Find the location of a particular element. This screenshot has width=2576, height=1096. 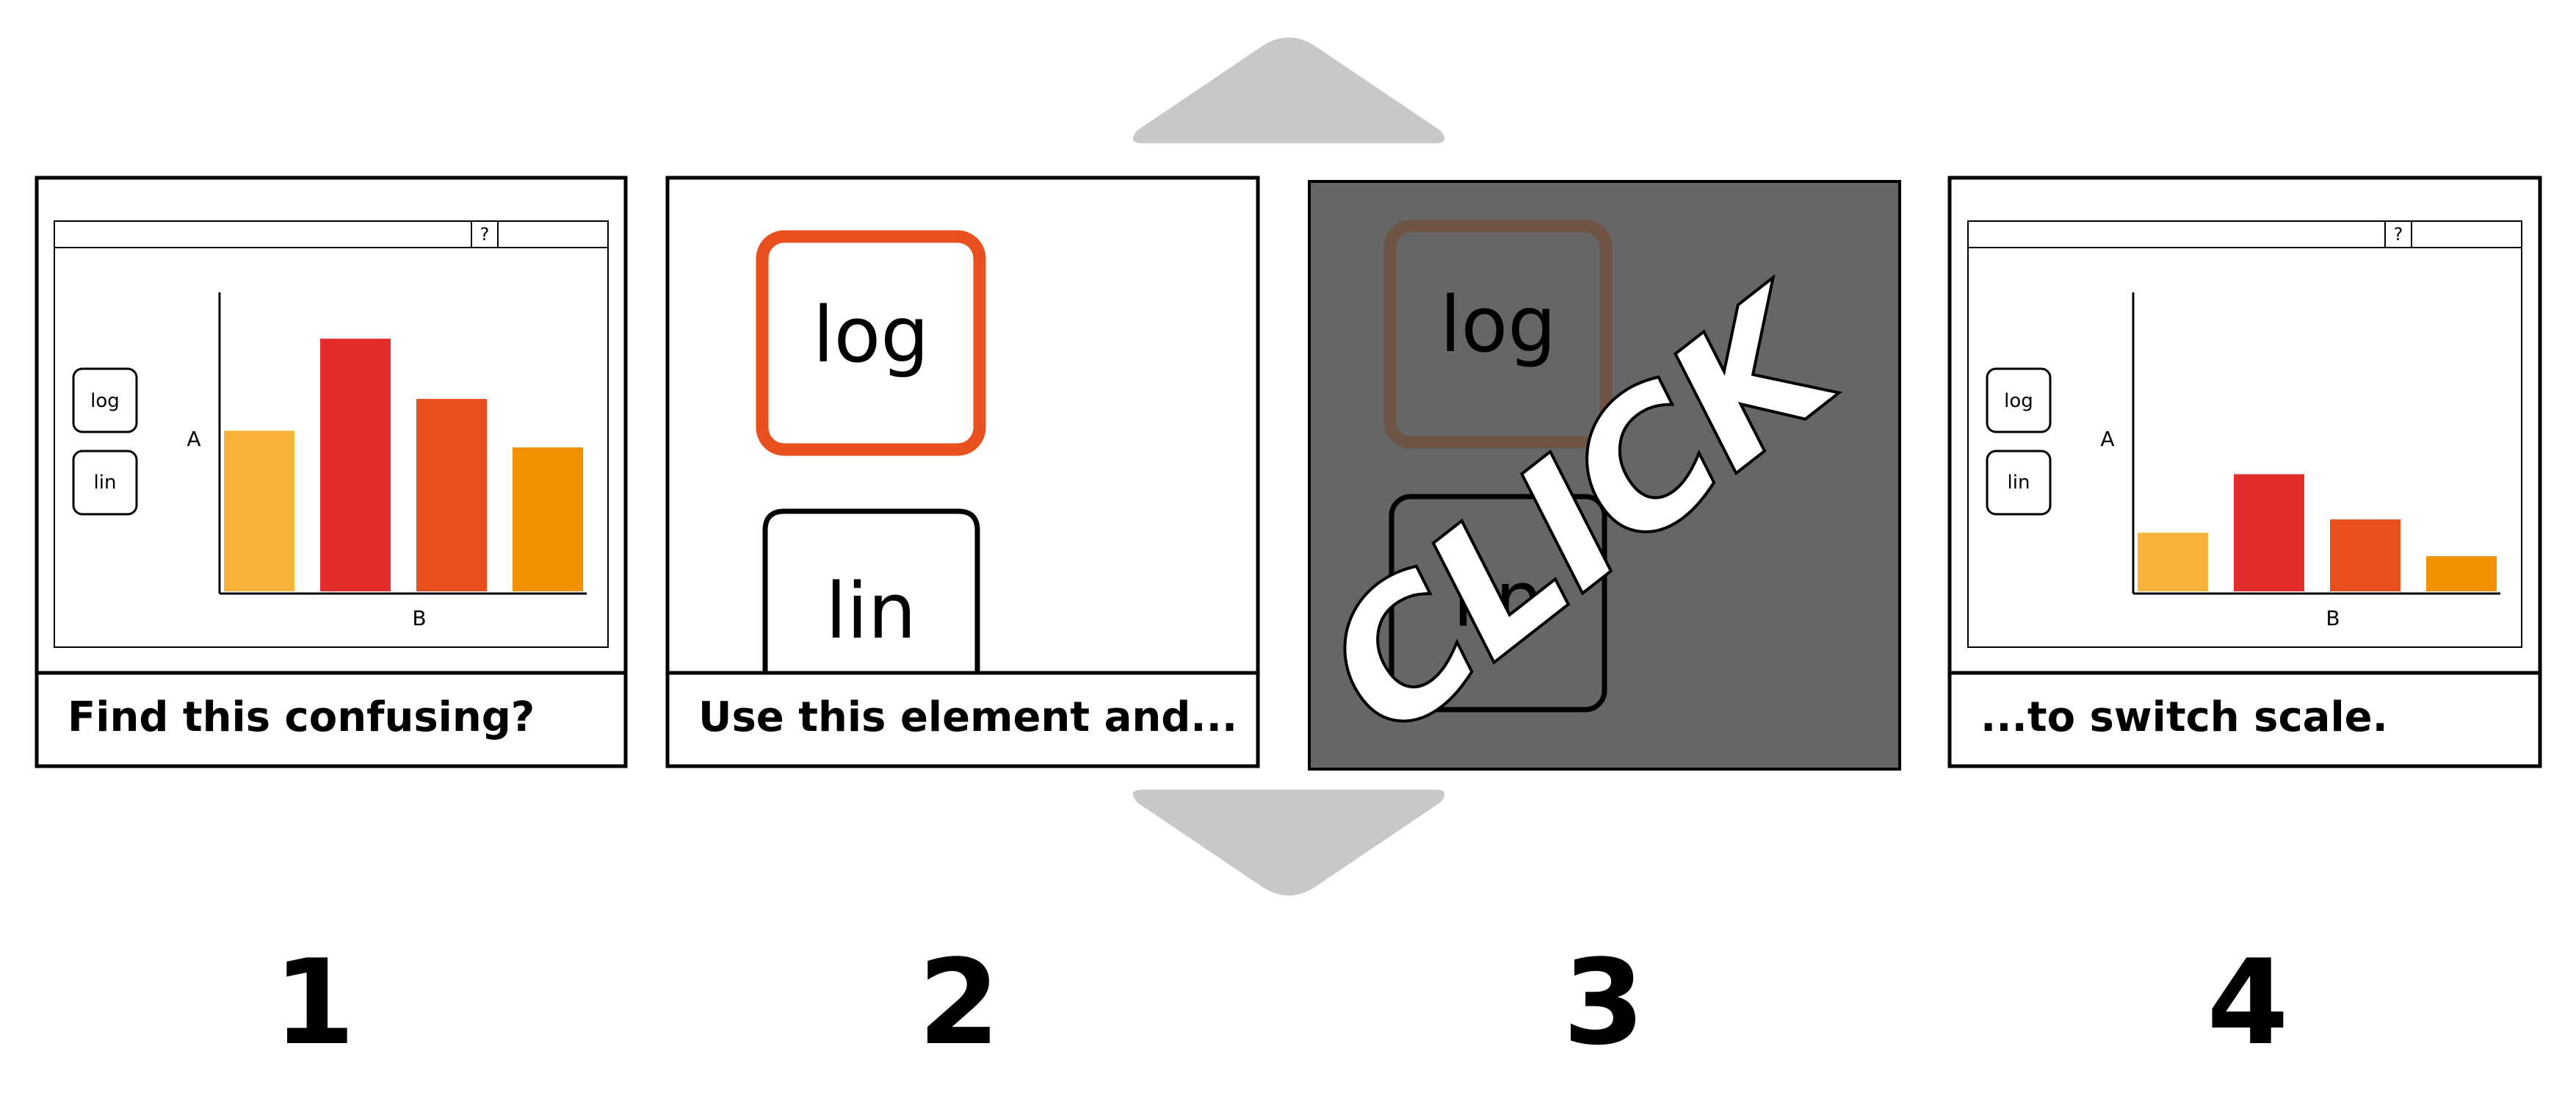

log-button-pressed is located at coordinates (1498, 334).